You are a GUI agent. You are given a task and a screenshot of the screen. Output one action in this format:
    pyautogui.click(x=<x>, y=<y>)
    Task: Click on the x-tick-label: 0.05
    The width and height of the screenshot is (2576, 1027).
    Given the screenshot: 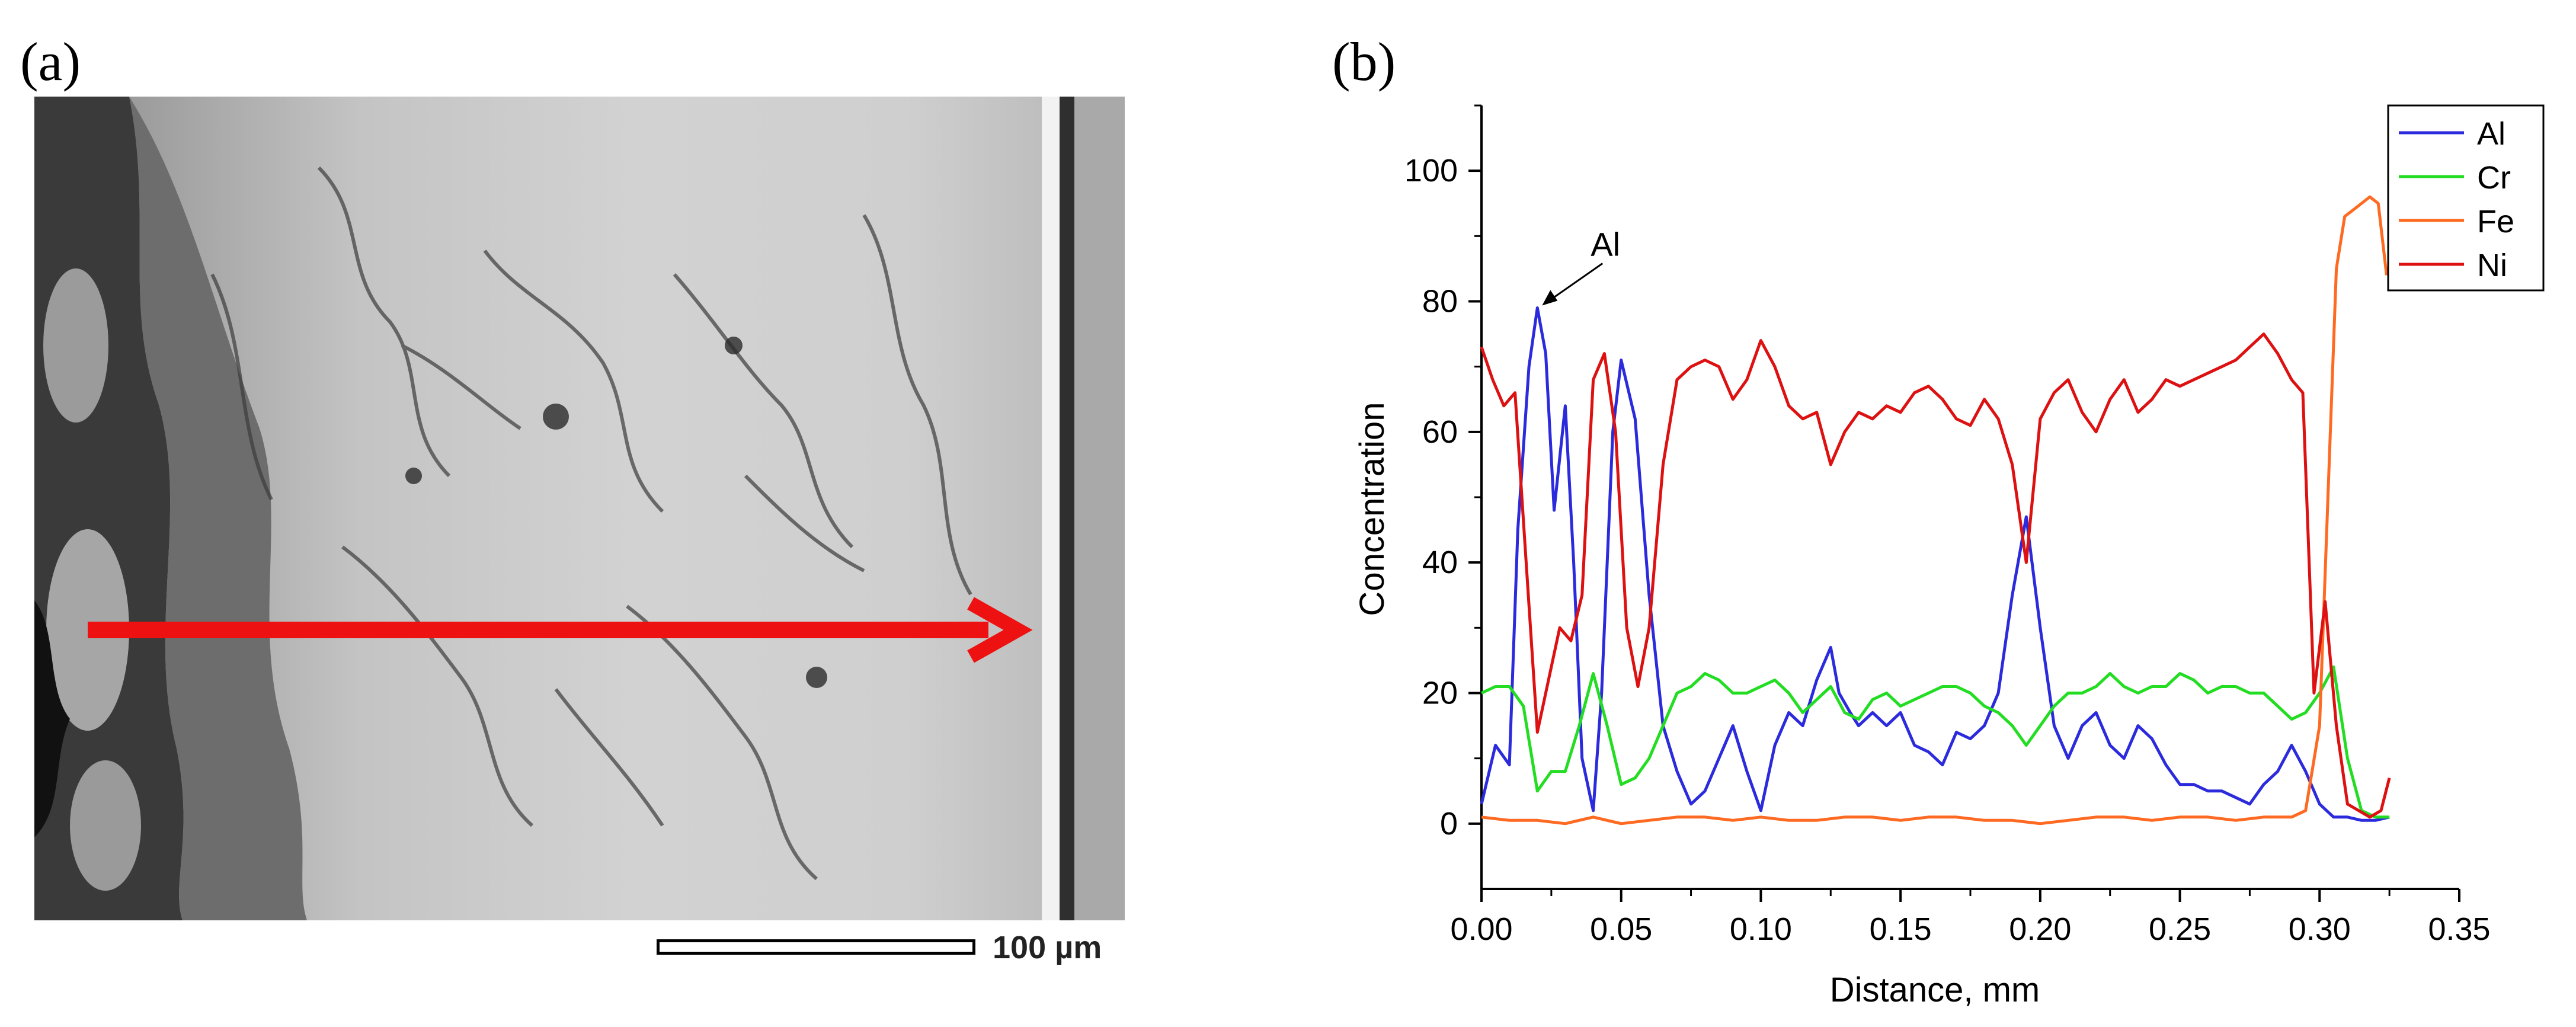 What is the action you would take?
    pyautogui.click(x=1621, y=929)
    